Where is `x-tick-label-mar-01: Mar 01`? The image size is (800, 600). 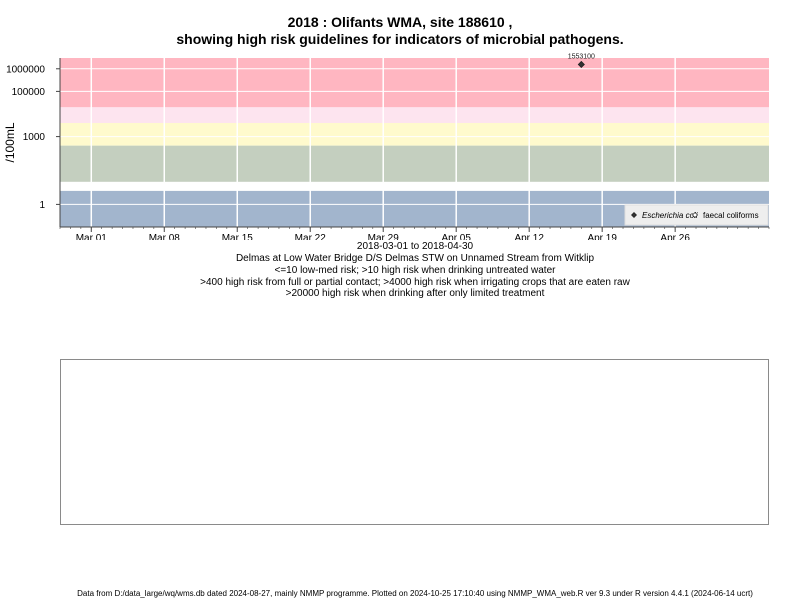
x-tick-label-mar-01: Mar 01 is located at coordinates (92, 236).